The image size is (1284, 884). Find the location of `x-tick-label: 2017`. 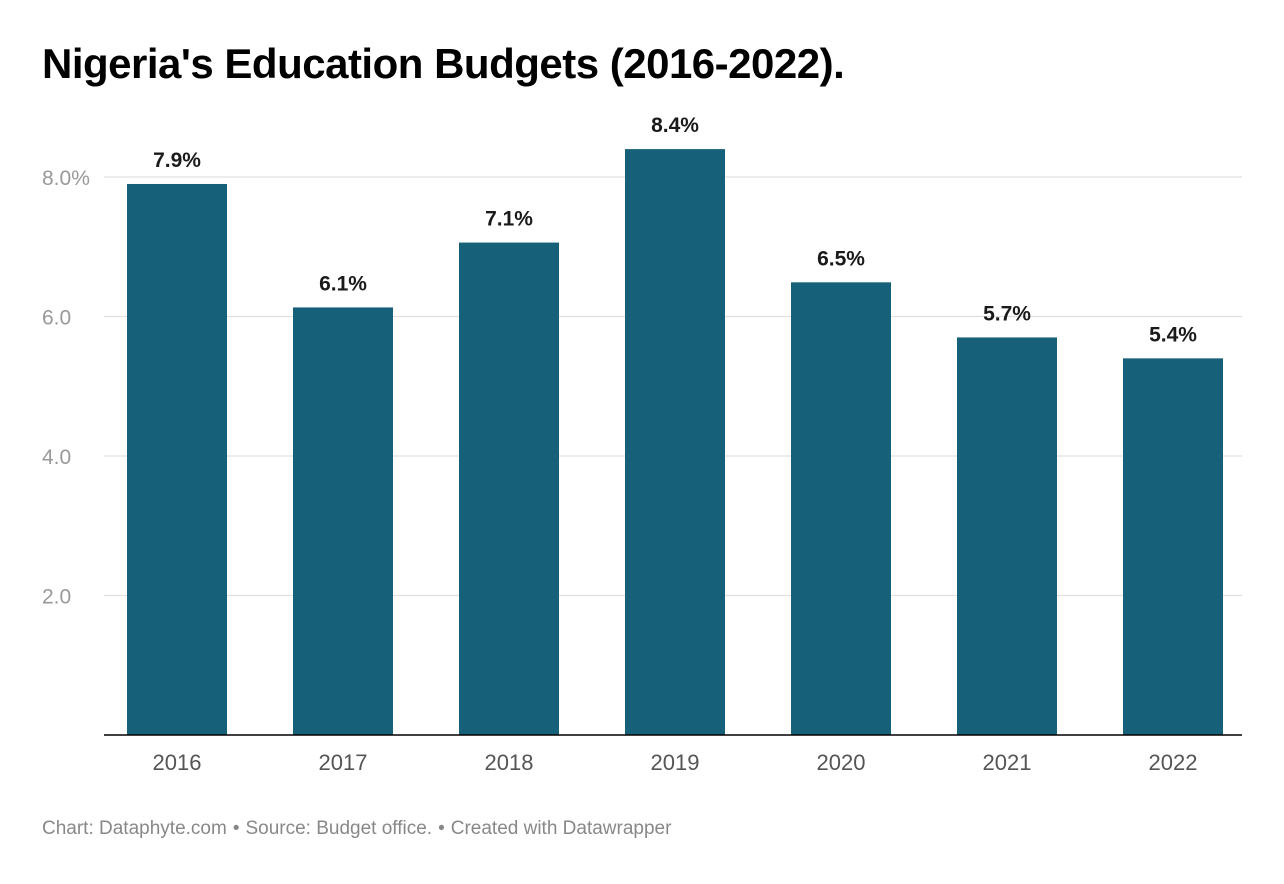

x-tick-label: 2017 is located at coordinates (343, 762).